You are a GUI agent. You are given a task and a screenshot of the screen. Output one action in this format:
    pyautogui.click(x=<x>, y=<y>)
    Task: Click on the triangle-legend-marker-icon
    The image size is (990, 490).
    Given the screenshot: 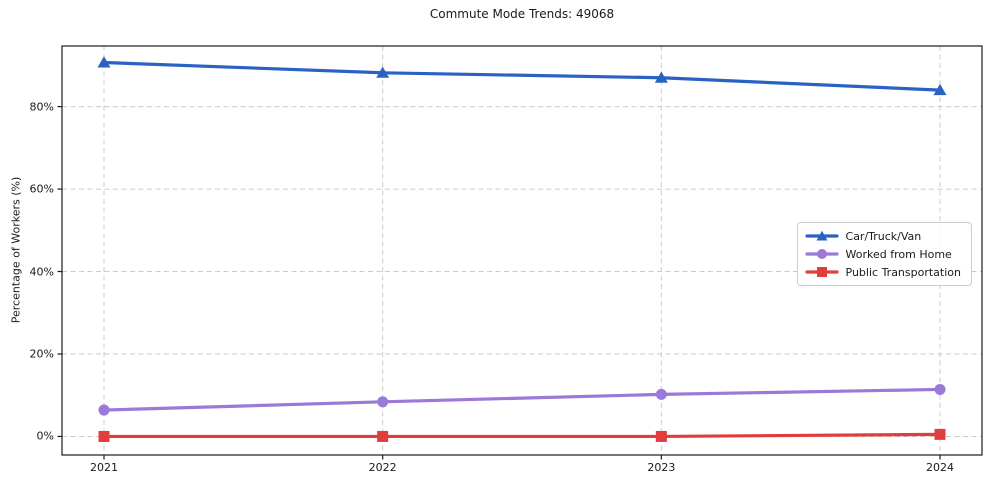 What is the action you would take?
    pyautogui.click(x=821, y=235)
    